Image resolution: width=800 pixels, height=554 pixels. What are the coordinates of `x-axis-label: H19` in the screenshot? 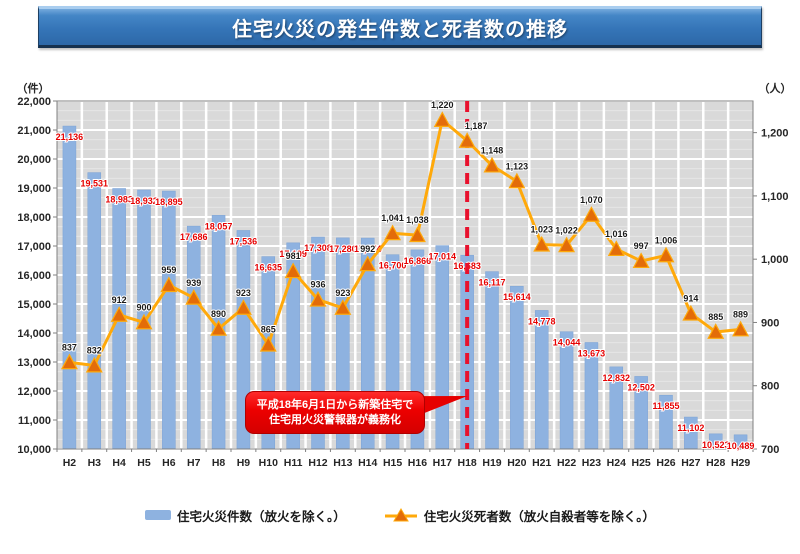 It's located at (491, 463).